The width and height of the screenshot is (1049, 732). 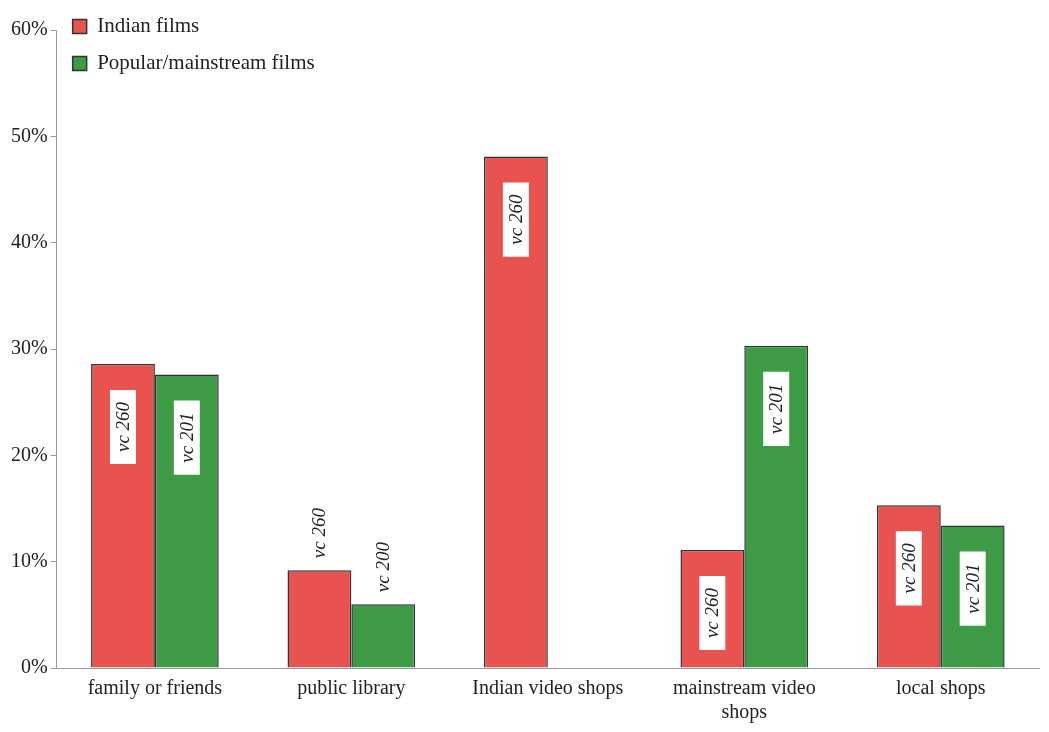 I want to click on y-tick-label: 0%, so click(x=34, y=666).